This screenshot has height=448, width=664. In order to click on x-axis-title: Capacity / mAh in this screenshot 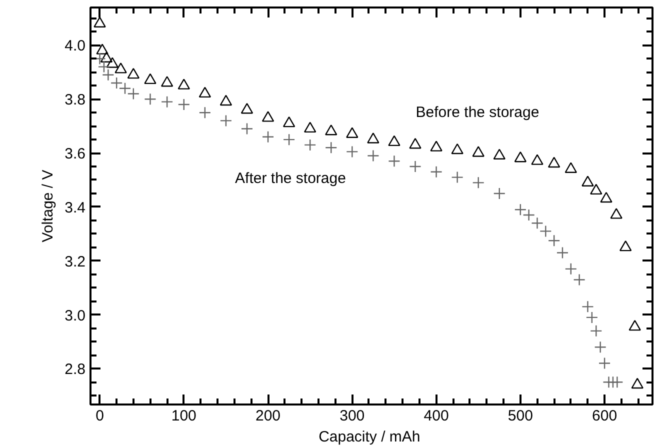, I will do `click(369, 437)`.